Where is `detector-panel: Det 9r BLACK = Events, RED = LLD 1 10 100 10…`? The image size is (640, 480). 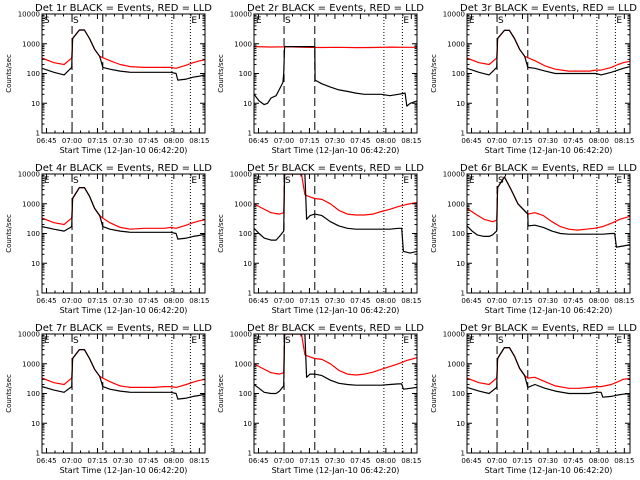
detector-panel: Det 9r BLACK = Events, RED = LLD 1 10 100 10… is located at coordinates (533, 399).